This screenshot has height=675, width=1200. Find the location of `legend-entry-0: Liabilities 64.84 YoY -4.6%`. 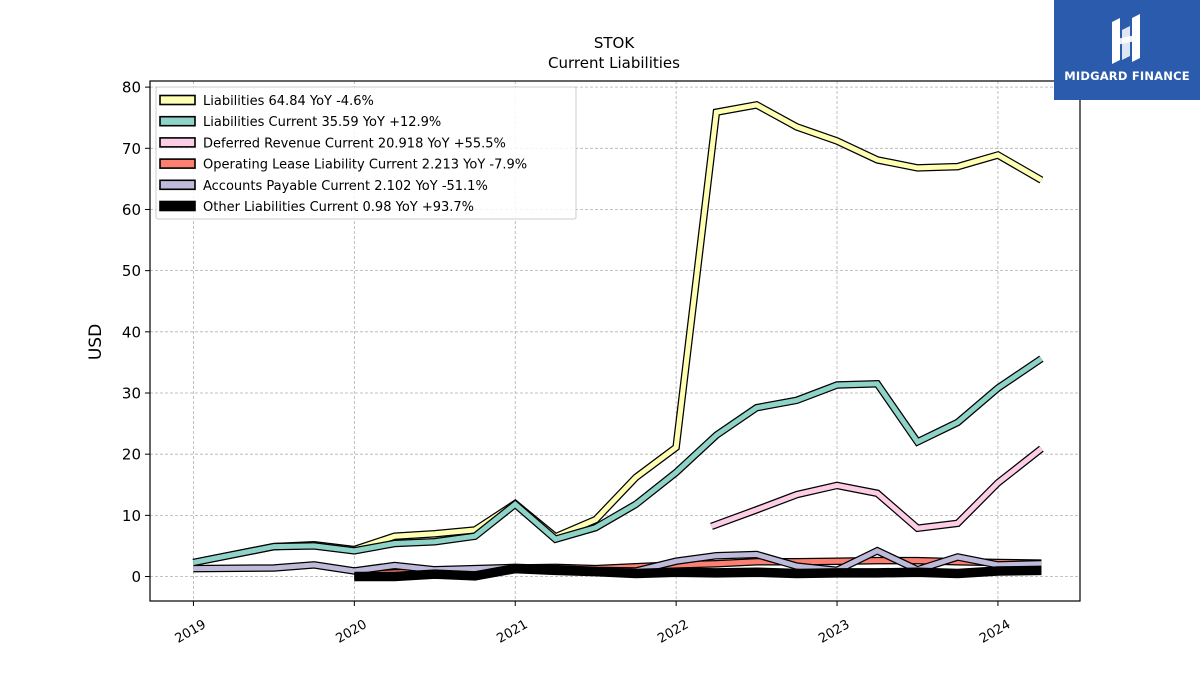

legend-entry-0: Liabilities 64.84 YoY -4.6% is located at coordinates (288, 101).